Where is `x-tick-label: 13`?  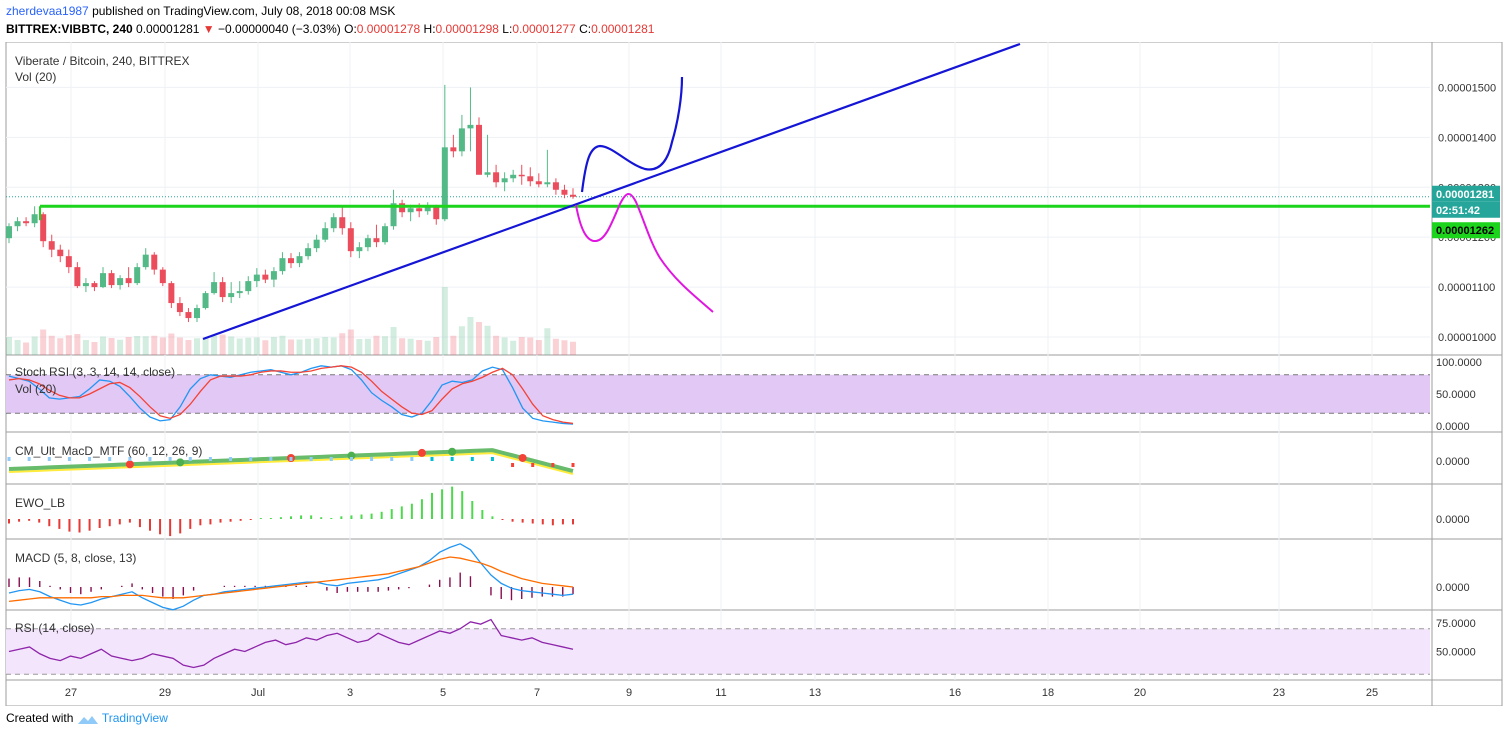 x-tick-label: 13 is located at coordinates (815, 693).